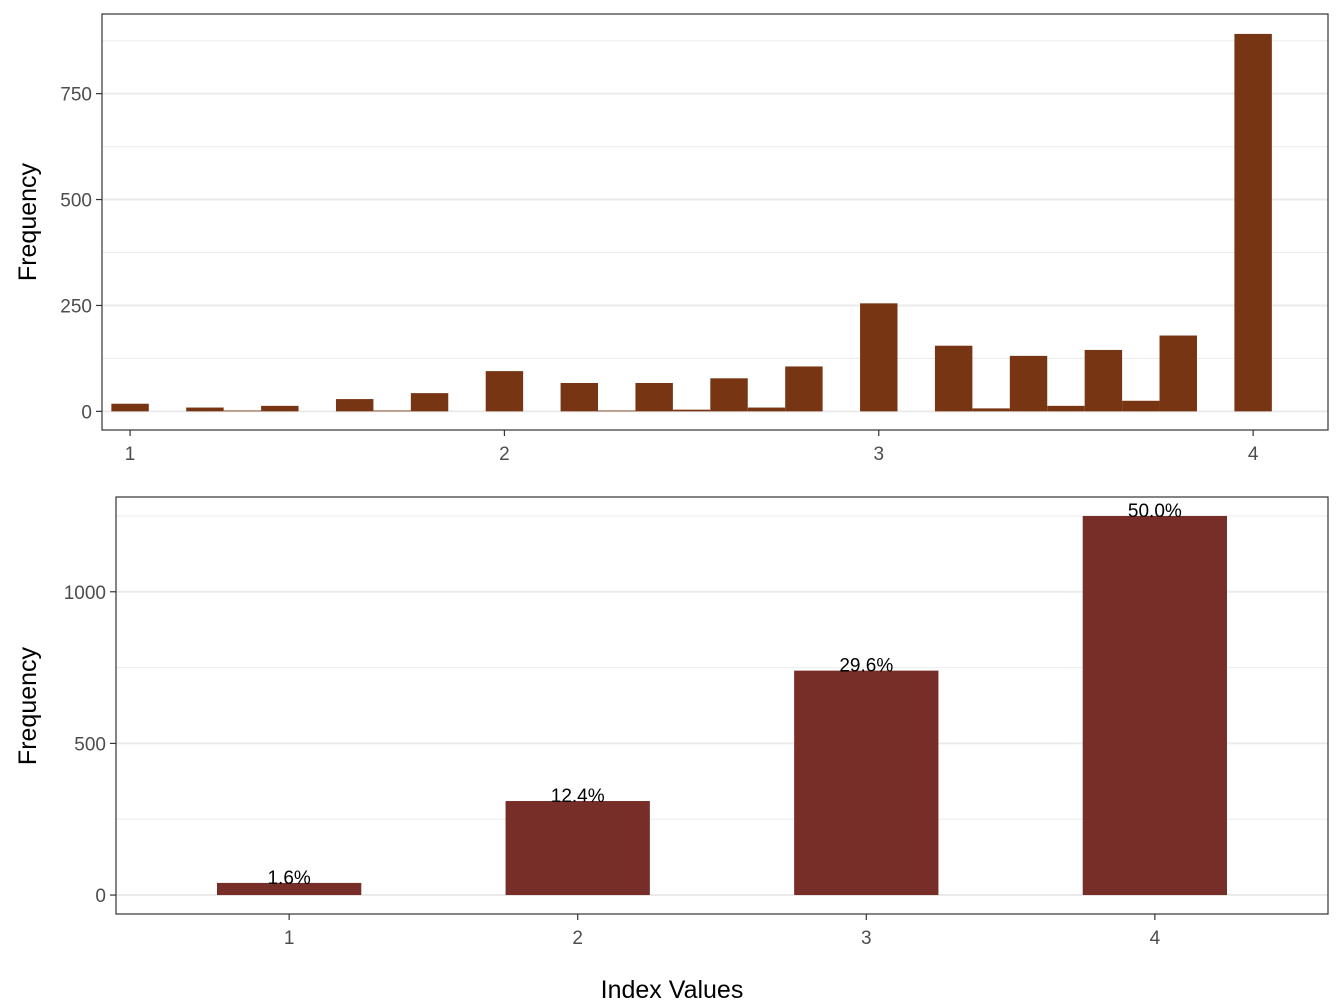  I want to click on bottom-x-tick-label: 2, so click(577, 938).